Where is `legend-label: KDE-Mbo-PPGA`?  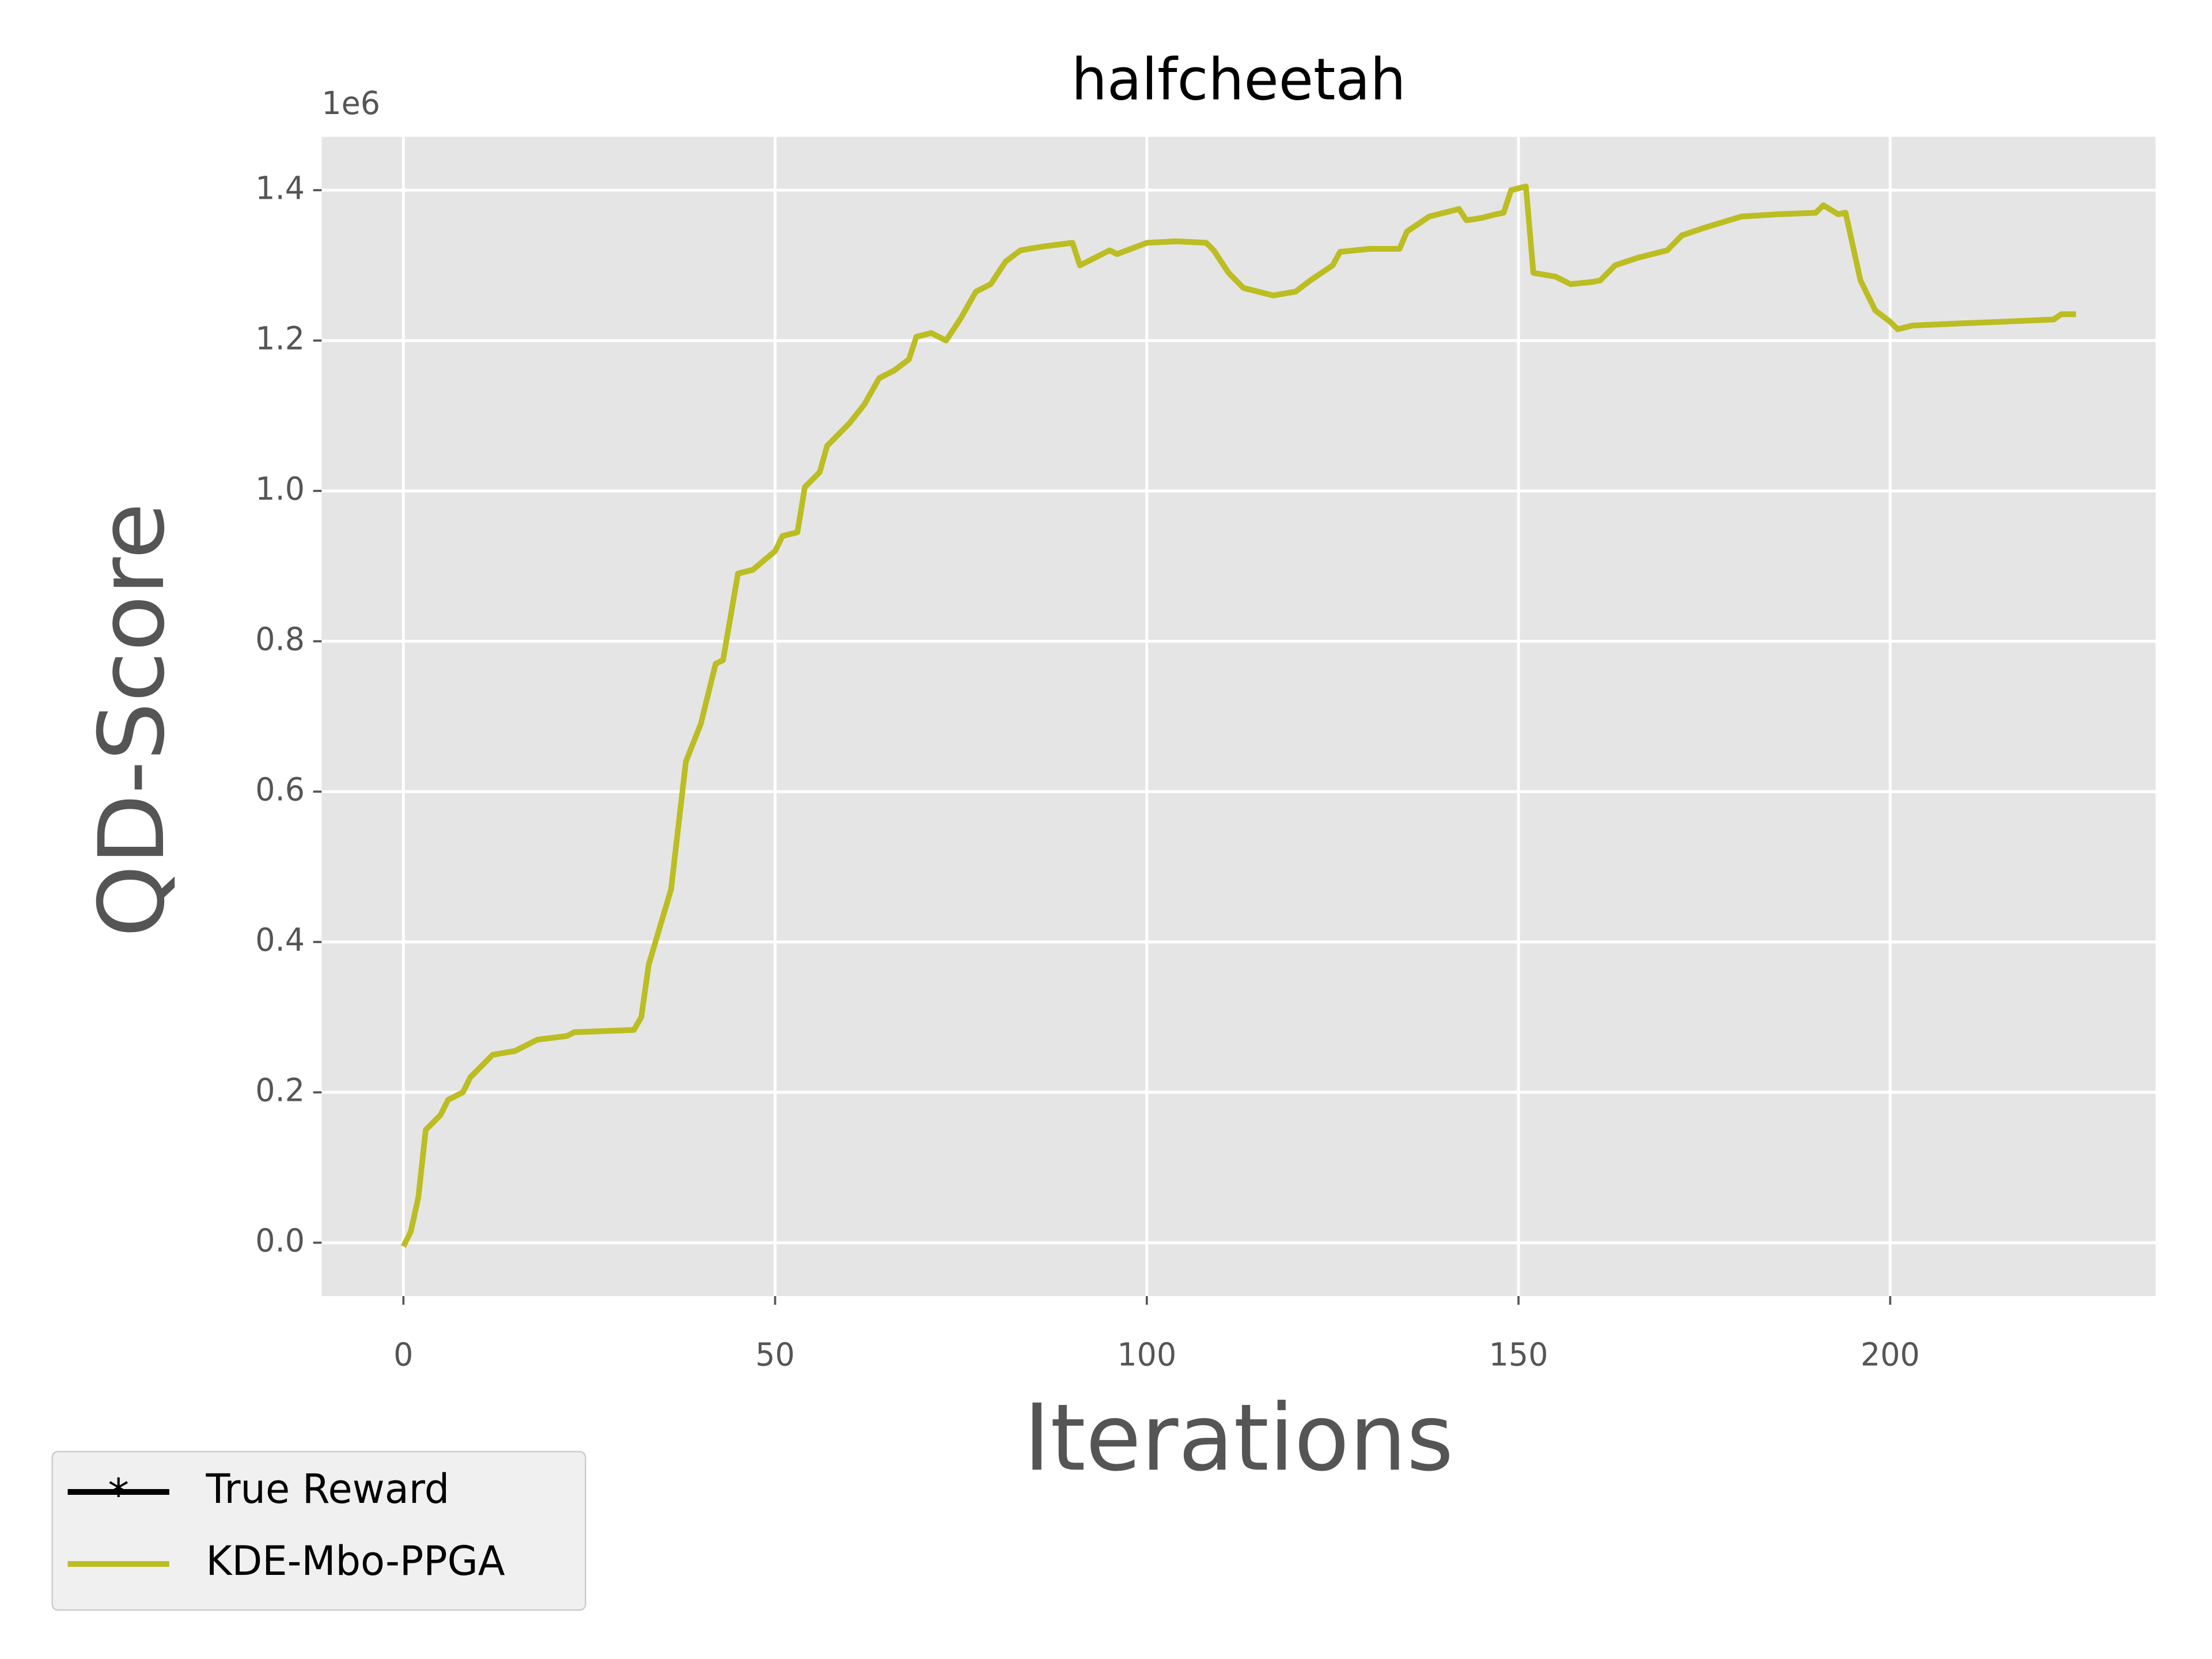
legend-label: KDE-Mbo-PPGA is located at coordinates (355, 1562).